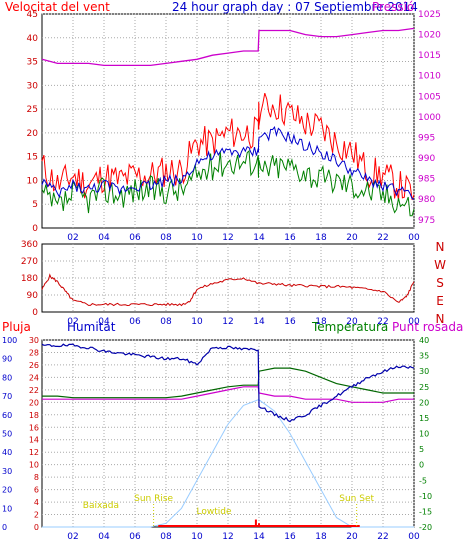 The width and height of the screenshot is (465, 555). Describe the element at coordinates (429, 36) in the screenshot. I see `pressure-tick-label: 1020` at that location.